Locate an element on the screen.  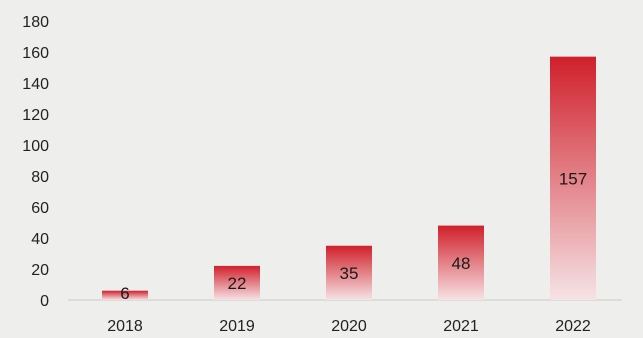
bar-2022 is located at coordinates (573, 178).